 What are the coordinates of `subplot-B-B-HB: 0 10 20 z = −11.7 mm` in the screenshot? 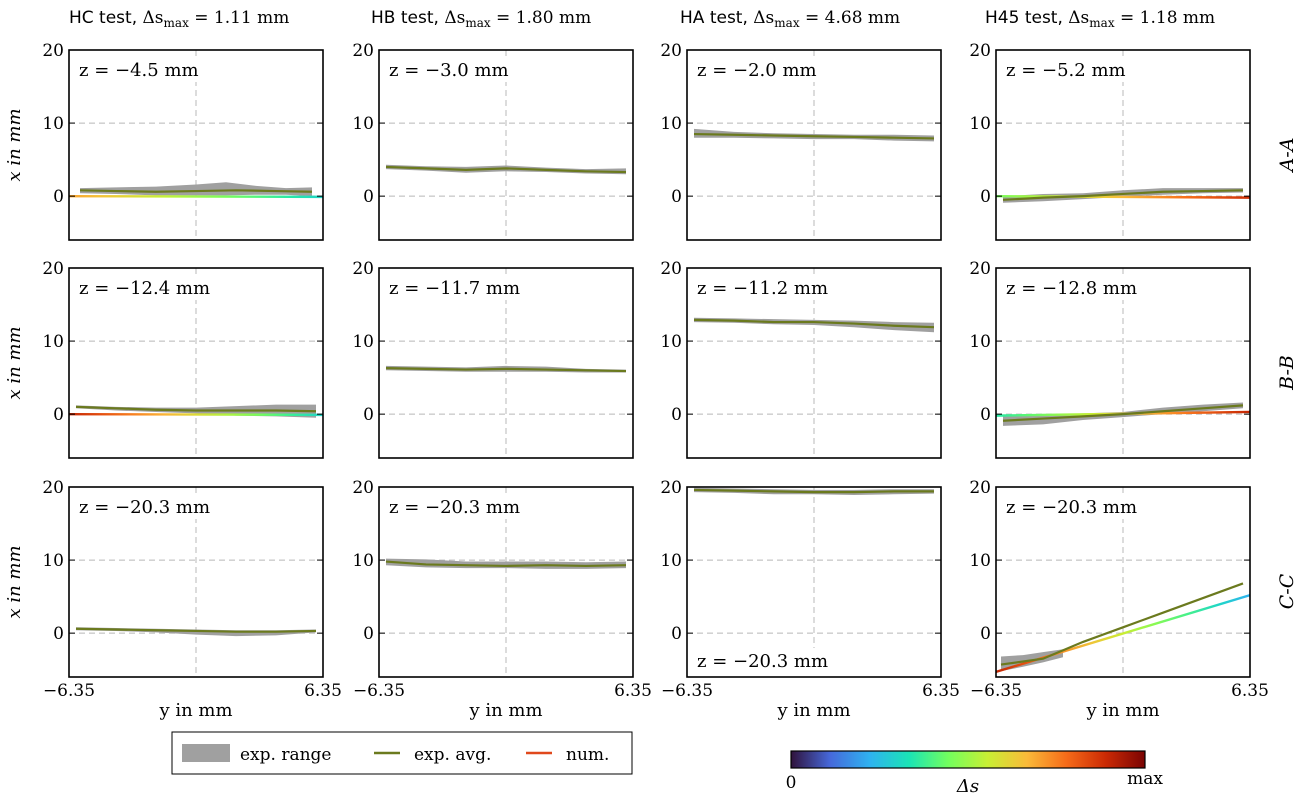 It's located at (493, 359).